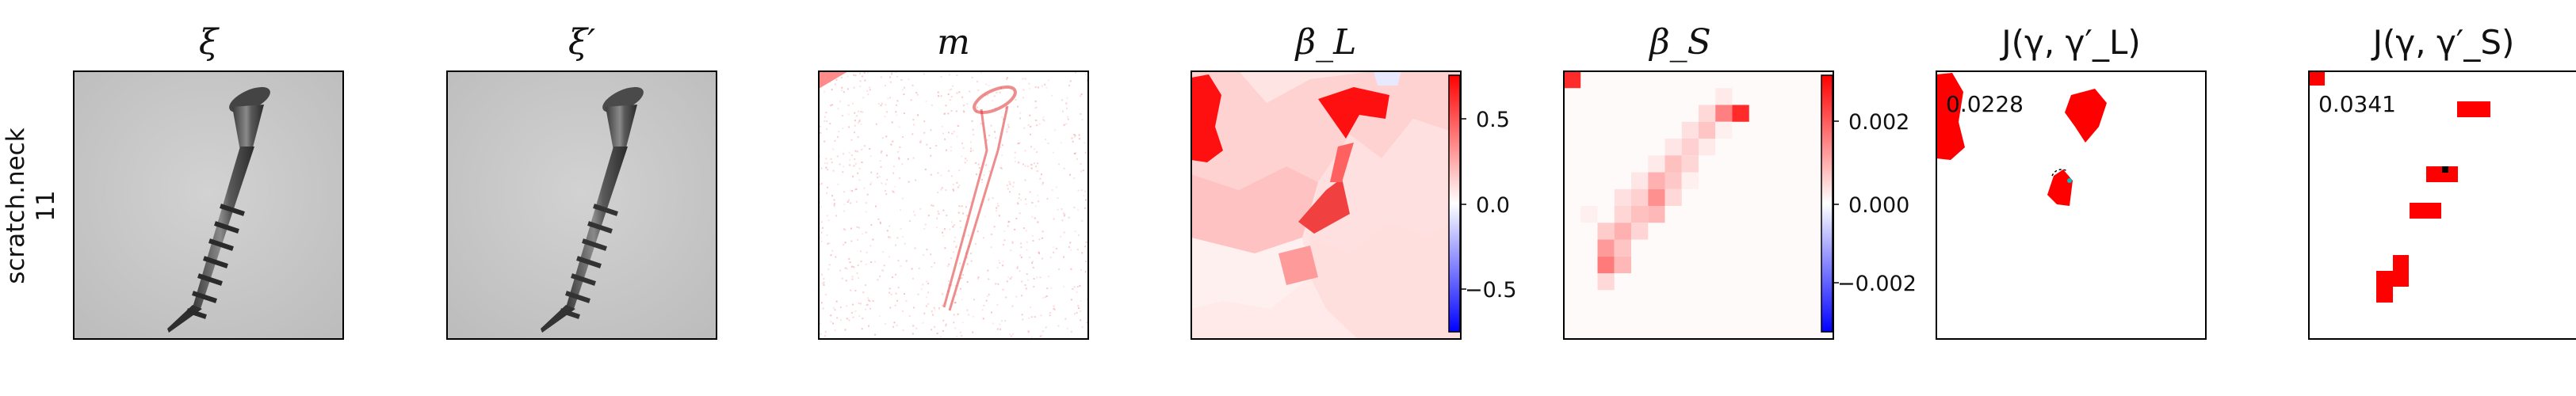 The image size is (2576, 396). I want to click on panel-j-large: J(γ, γ′_L) 0.0228, so click(2071, 181).